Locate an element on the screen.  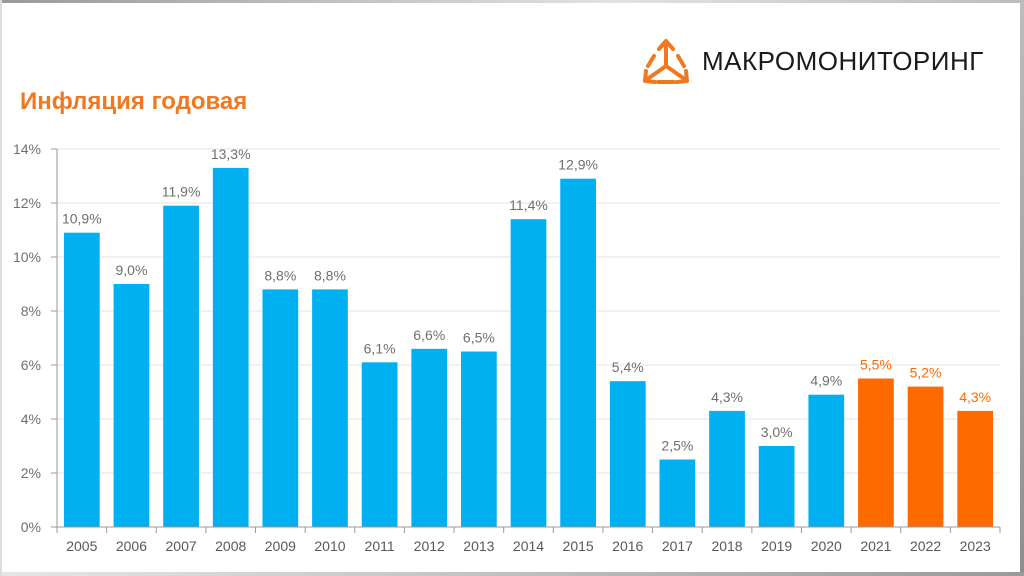
x-tick-label-2021: 2021 is located at coordinates (875, 546).